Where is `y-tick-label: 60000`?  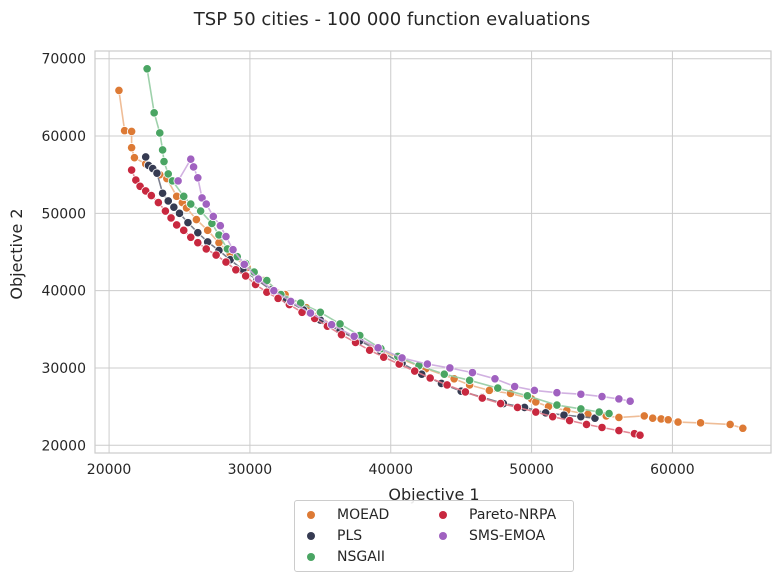 y-tick-label: 60000 is located at coordinates (63, 137).